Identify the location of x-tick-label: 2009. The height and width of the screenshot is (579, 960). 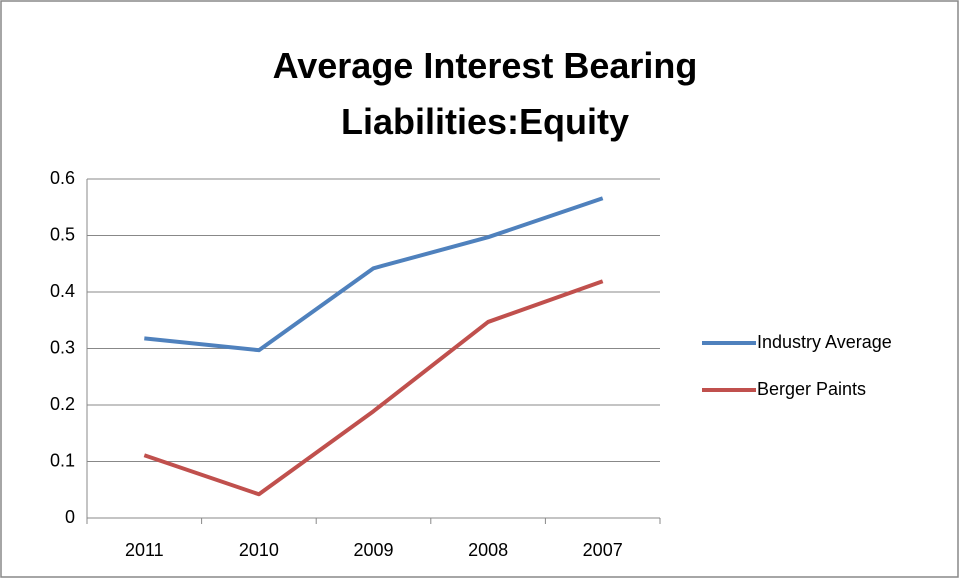
(373, 550).